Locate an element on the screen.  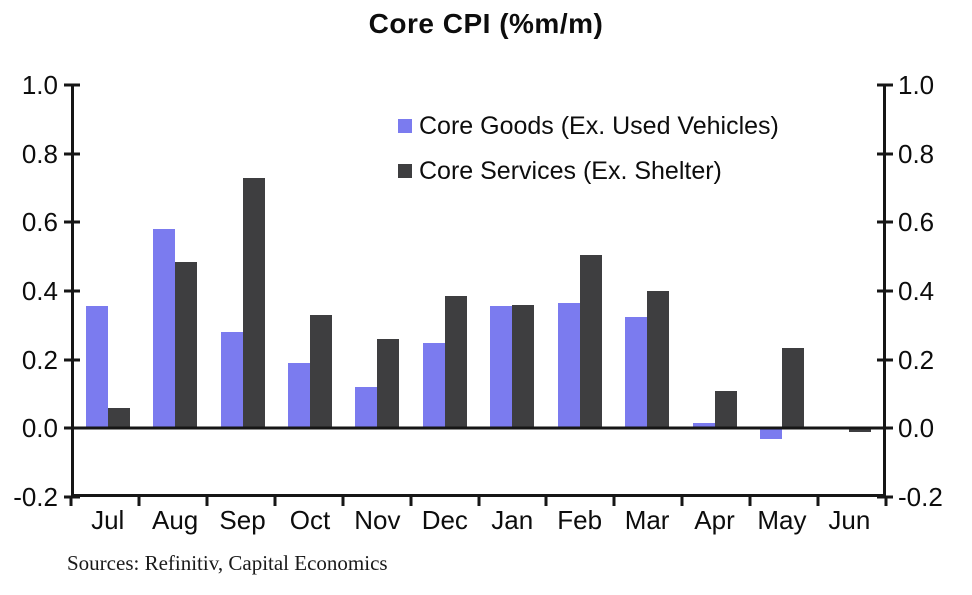
y-axis-right-labels: 1.0 0.8 0.6 0.4 0.2 0.0 -0.2 is located at coordinates (934, 291).